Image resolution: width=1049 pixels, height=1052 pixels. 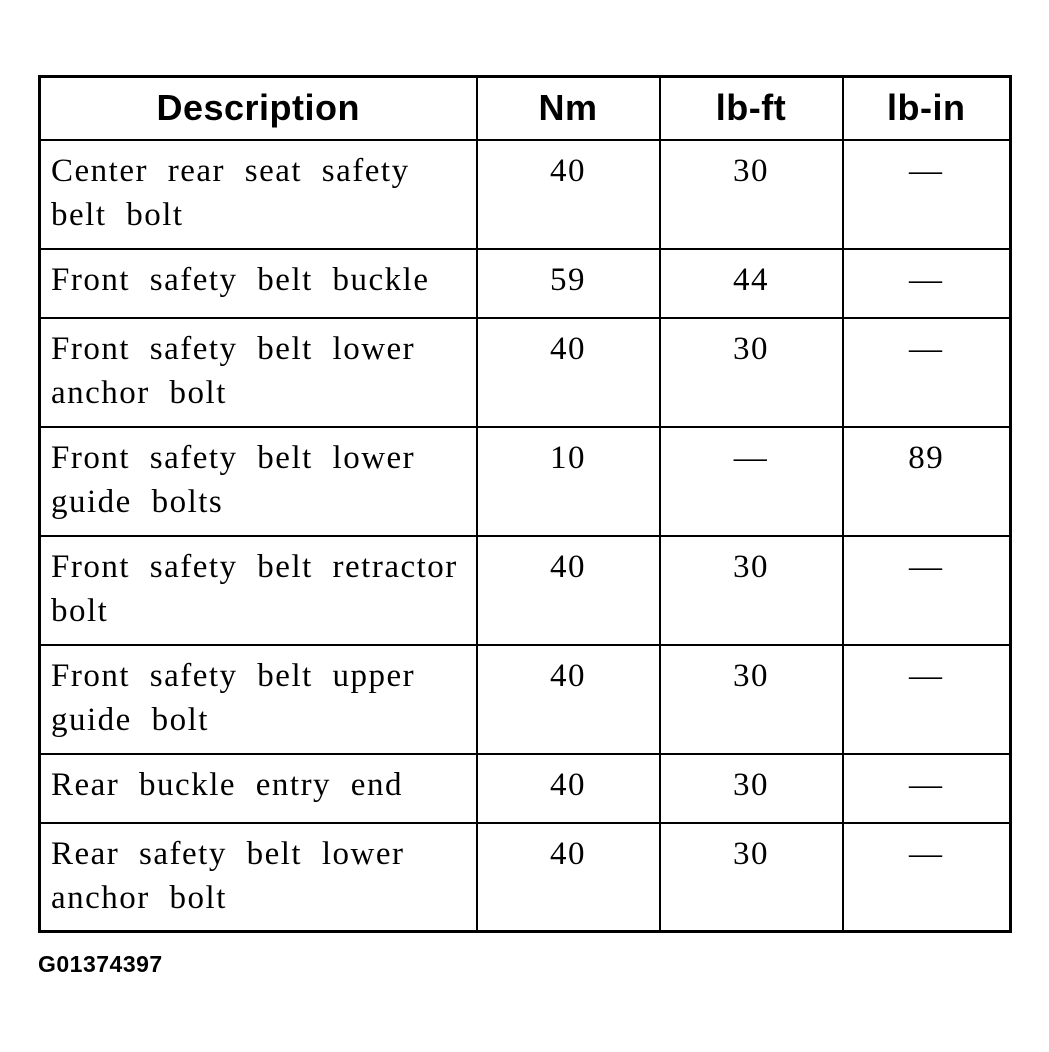 What do you see at coordinates (926, 108) in the screenshot?
I see `col-header-lb-in: lb-in` at bounding box center [926, 108].